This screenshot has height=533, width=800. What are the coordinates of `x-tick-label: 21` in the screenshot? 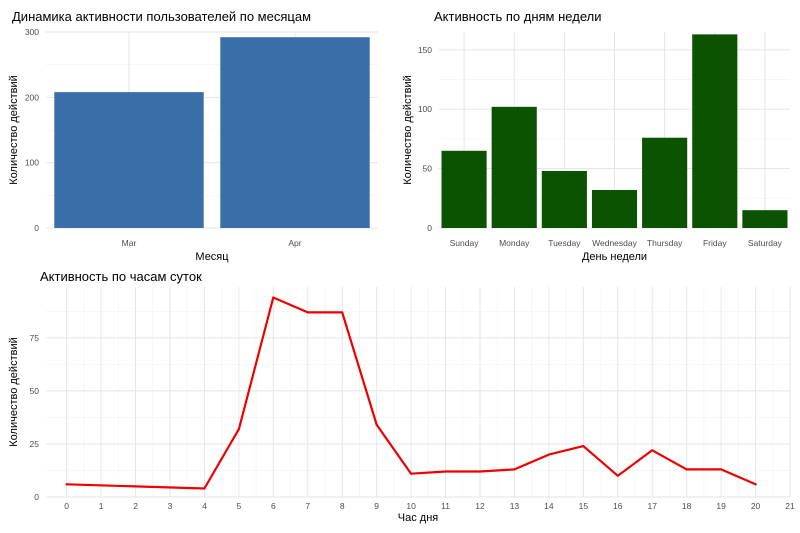 It's located at (790, 506).